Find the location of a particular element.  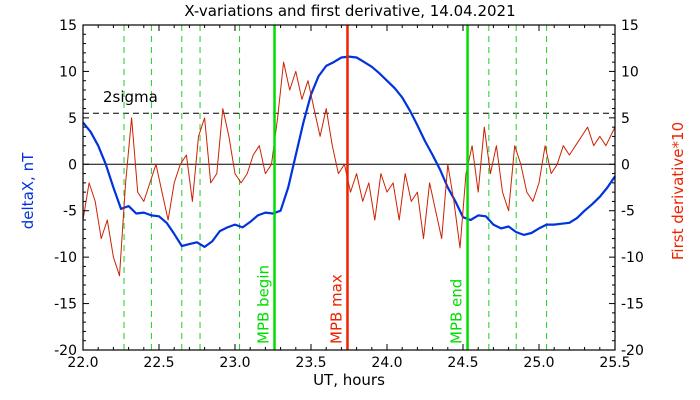

y-tick-label-left: -20 is located at coordinates (65, 351).